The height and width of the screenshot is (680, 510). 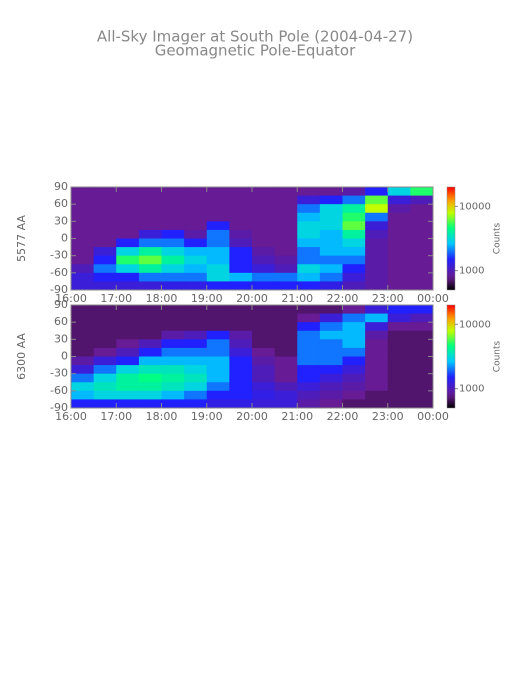 What do you see at coordinates (252, 416) in the screenshot?
I see `x-tick-label: 20:00` at bounding box center [252, 416].